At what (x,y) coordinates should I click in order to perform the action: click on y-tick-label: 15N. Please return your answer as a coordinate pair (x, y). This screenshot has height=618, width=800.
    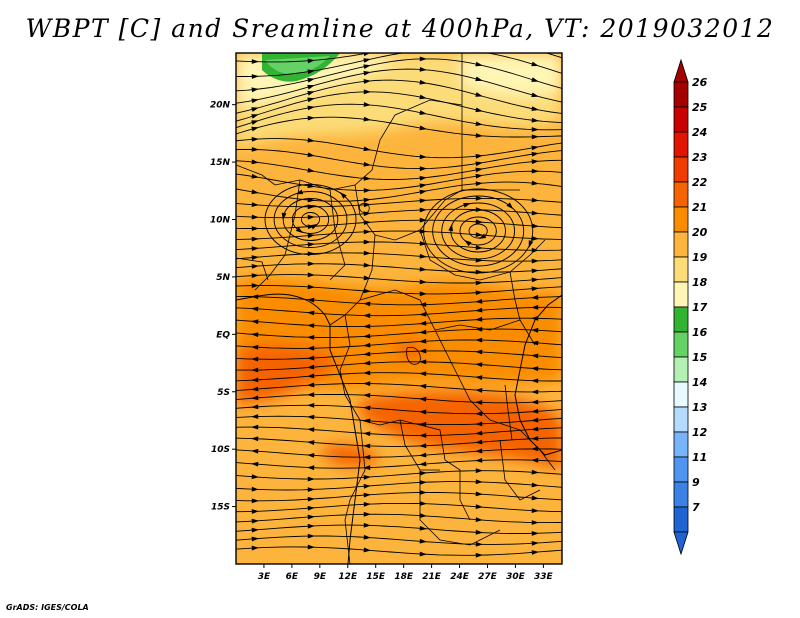
    Looking at the image, I should click on (220, 163).